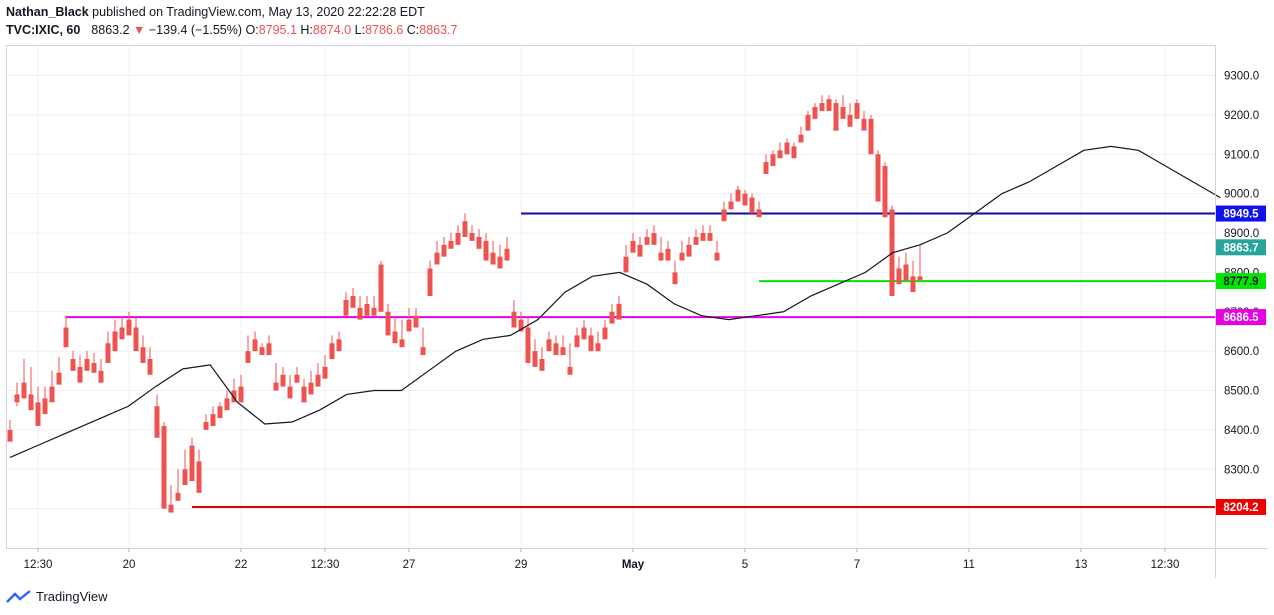  What do you see at coordinates (1241, 506) in the screenshot?
I see `price-badge` at bounding box center [1241, 506].